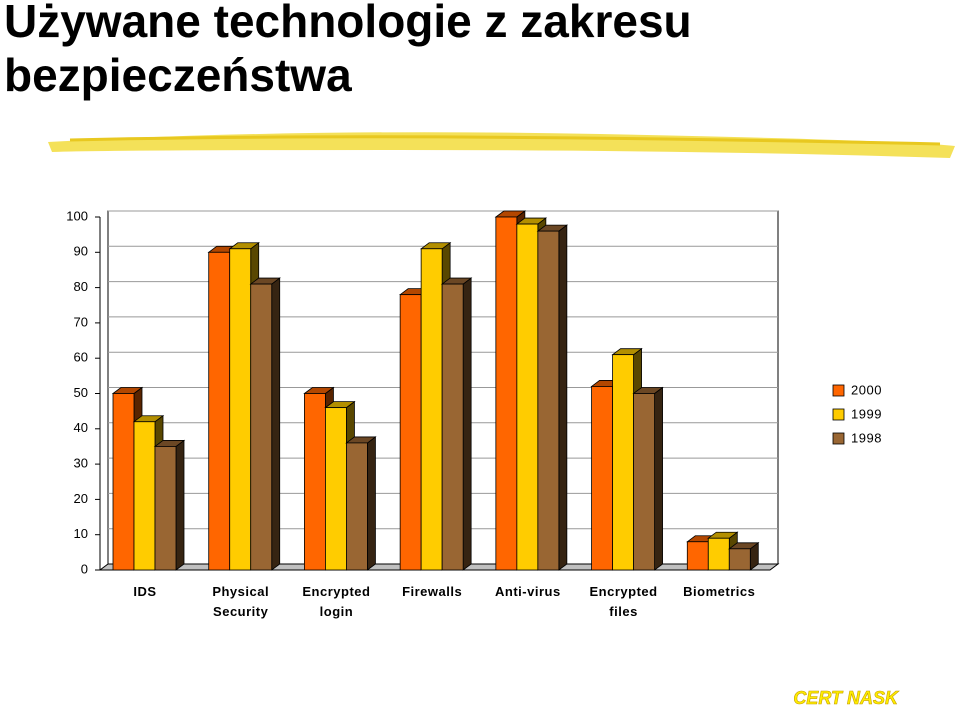  What do you see at coordinates (81, 427) in the screenshot?
I see `y-tick-label: 40` at bounding box center [81, 427].